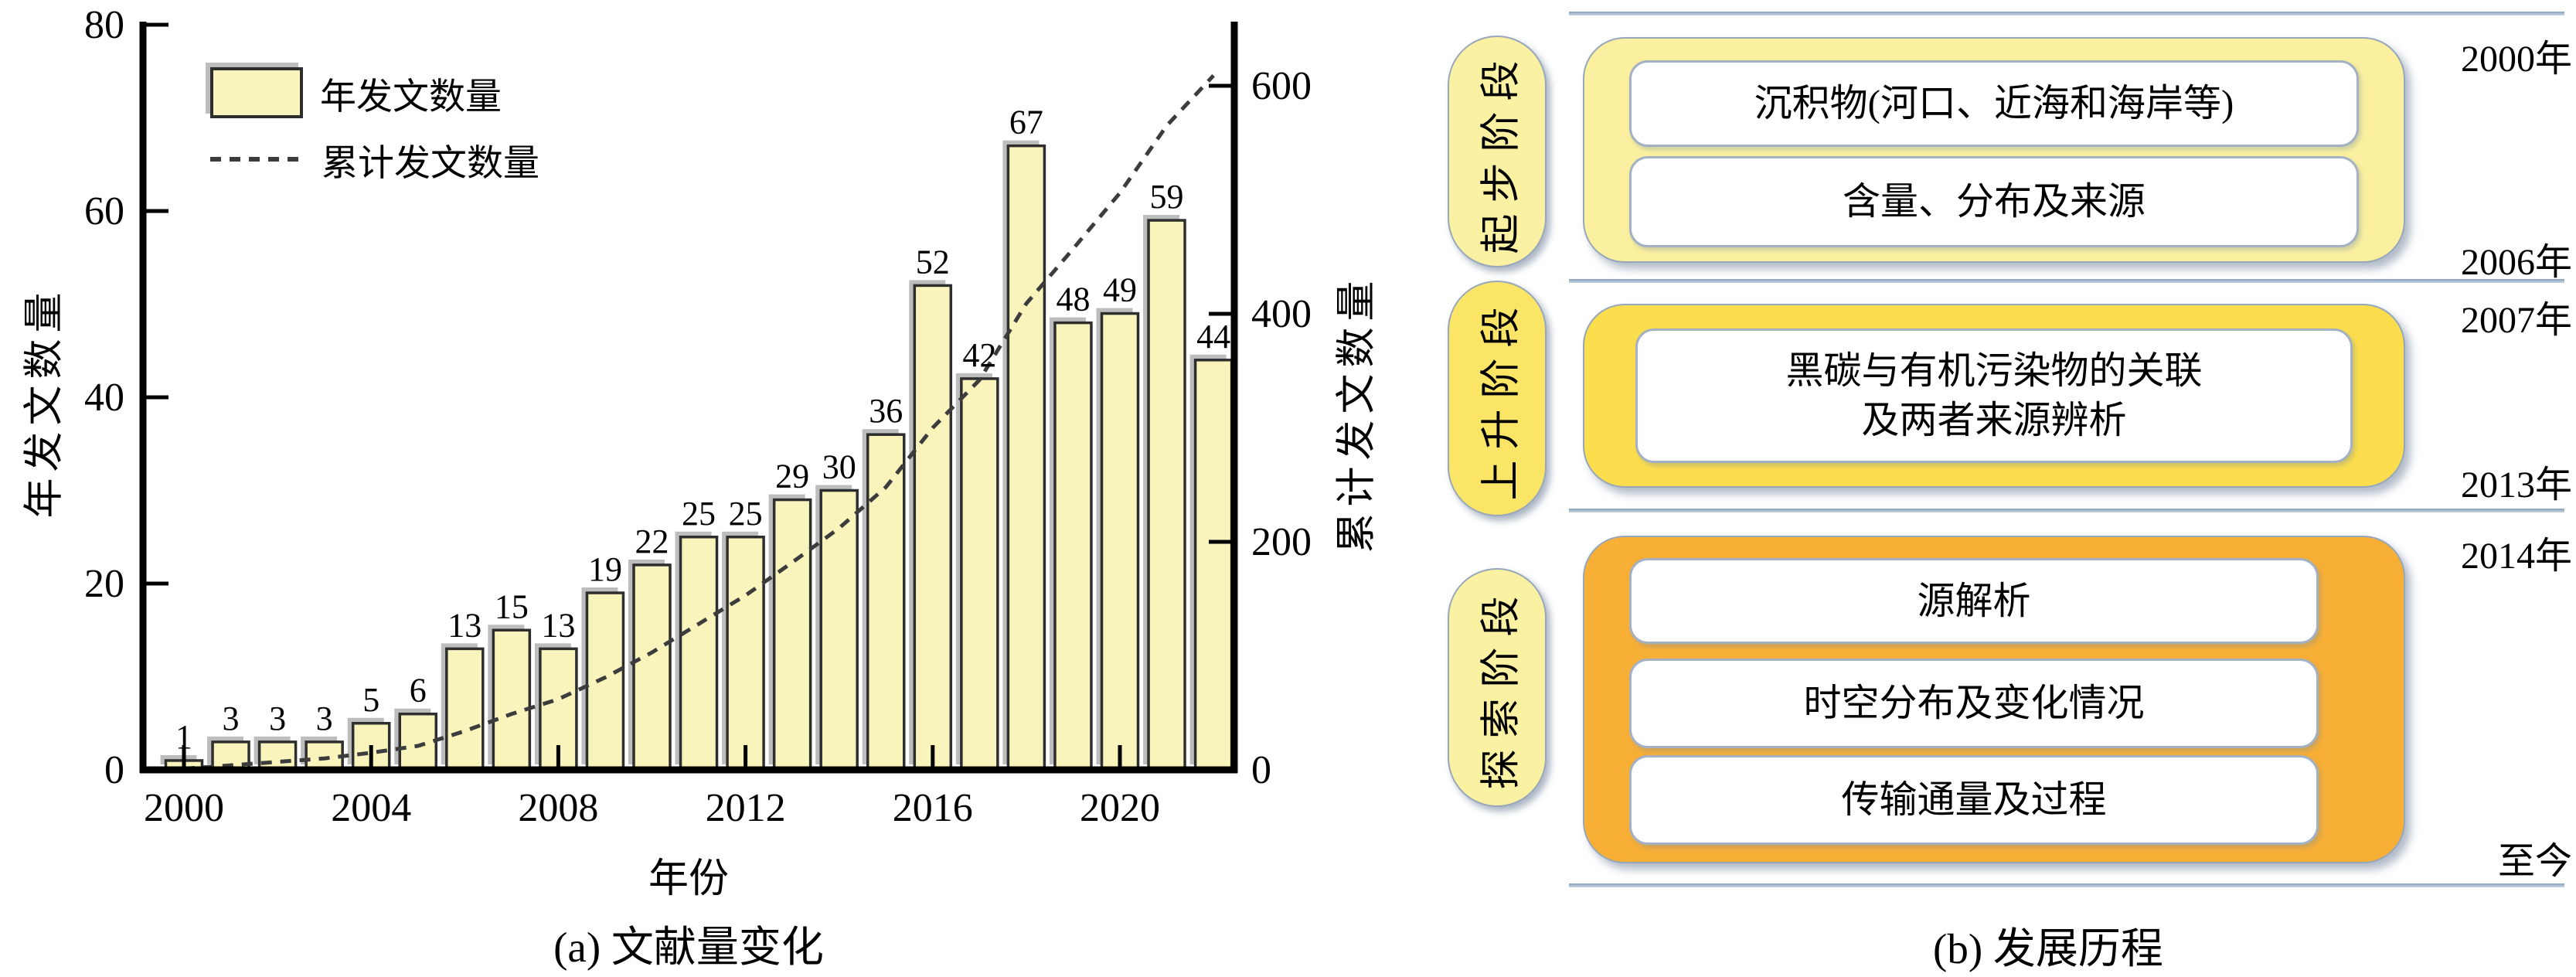 Image resolution: width=2576 pixels, height=977 pixels. Describe the element at coordinates (1994, 150) in the screenshot. I see `stage-box-1: 沉积物(河口、近海和海岸等) 含量、分布及来源` at that location.